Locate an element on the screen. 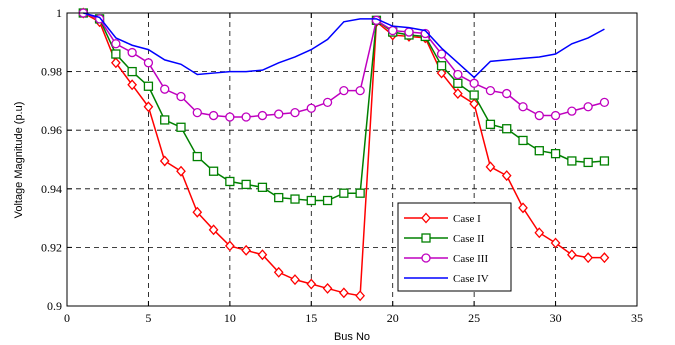 This screenshot has height=345, width=675. x-tick-label: 15 is located at coordinates (311, 318).